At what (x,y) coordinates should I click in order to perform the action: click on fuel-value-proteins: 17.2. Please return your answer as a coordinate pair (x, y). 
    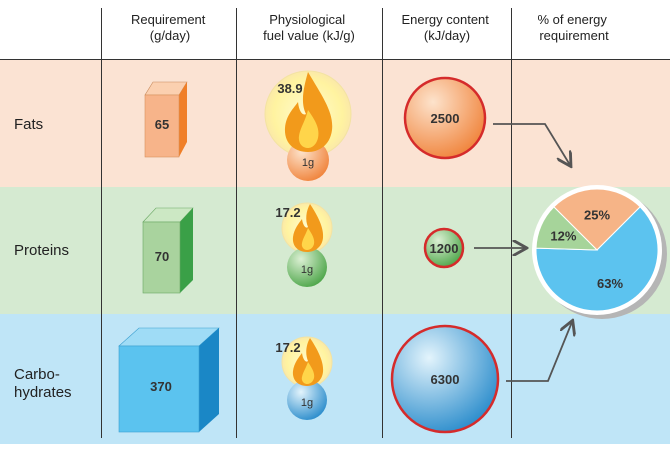
    Looking at the image, I should click on (287, 212).